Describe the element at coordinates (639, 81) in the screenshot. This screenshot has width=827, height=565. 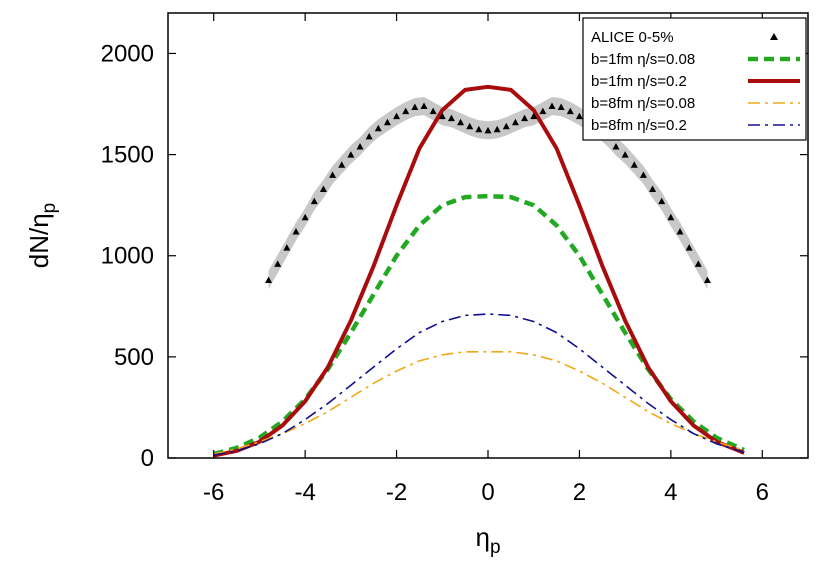
I see `legend-label: b=1fm η/s=0.2` at that location.